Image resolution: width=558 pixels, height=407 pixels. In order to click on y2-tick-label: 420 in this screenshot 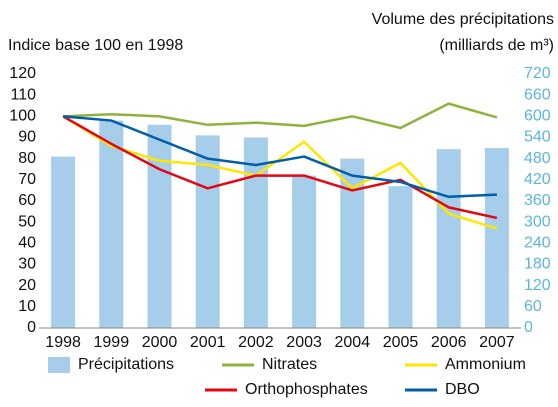, I will do `click(537, 179)`.